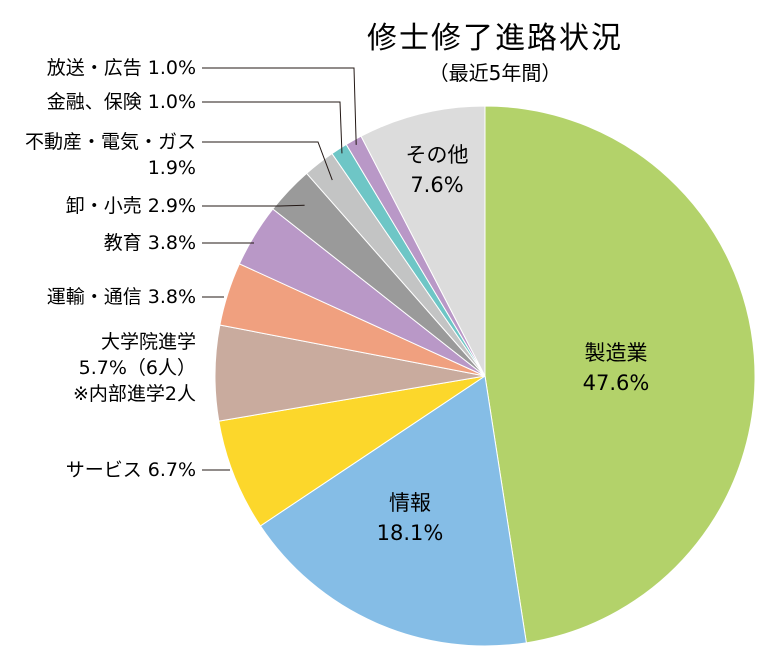  Describe the element at coordinates (121, 68) in the screenshot. I see `slice-label: 放送・広告 1.0%` at that location.